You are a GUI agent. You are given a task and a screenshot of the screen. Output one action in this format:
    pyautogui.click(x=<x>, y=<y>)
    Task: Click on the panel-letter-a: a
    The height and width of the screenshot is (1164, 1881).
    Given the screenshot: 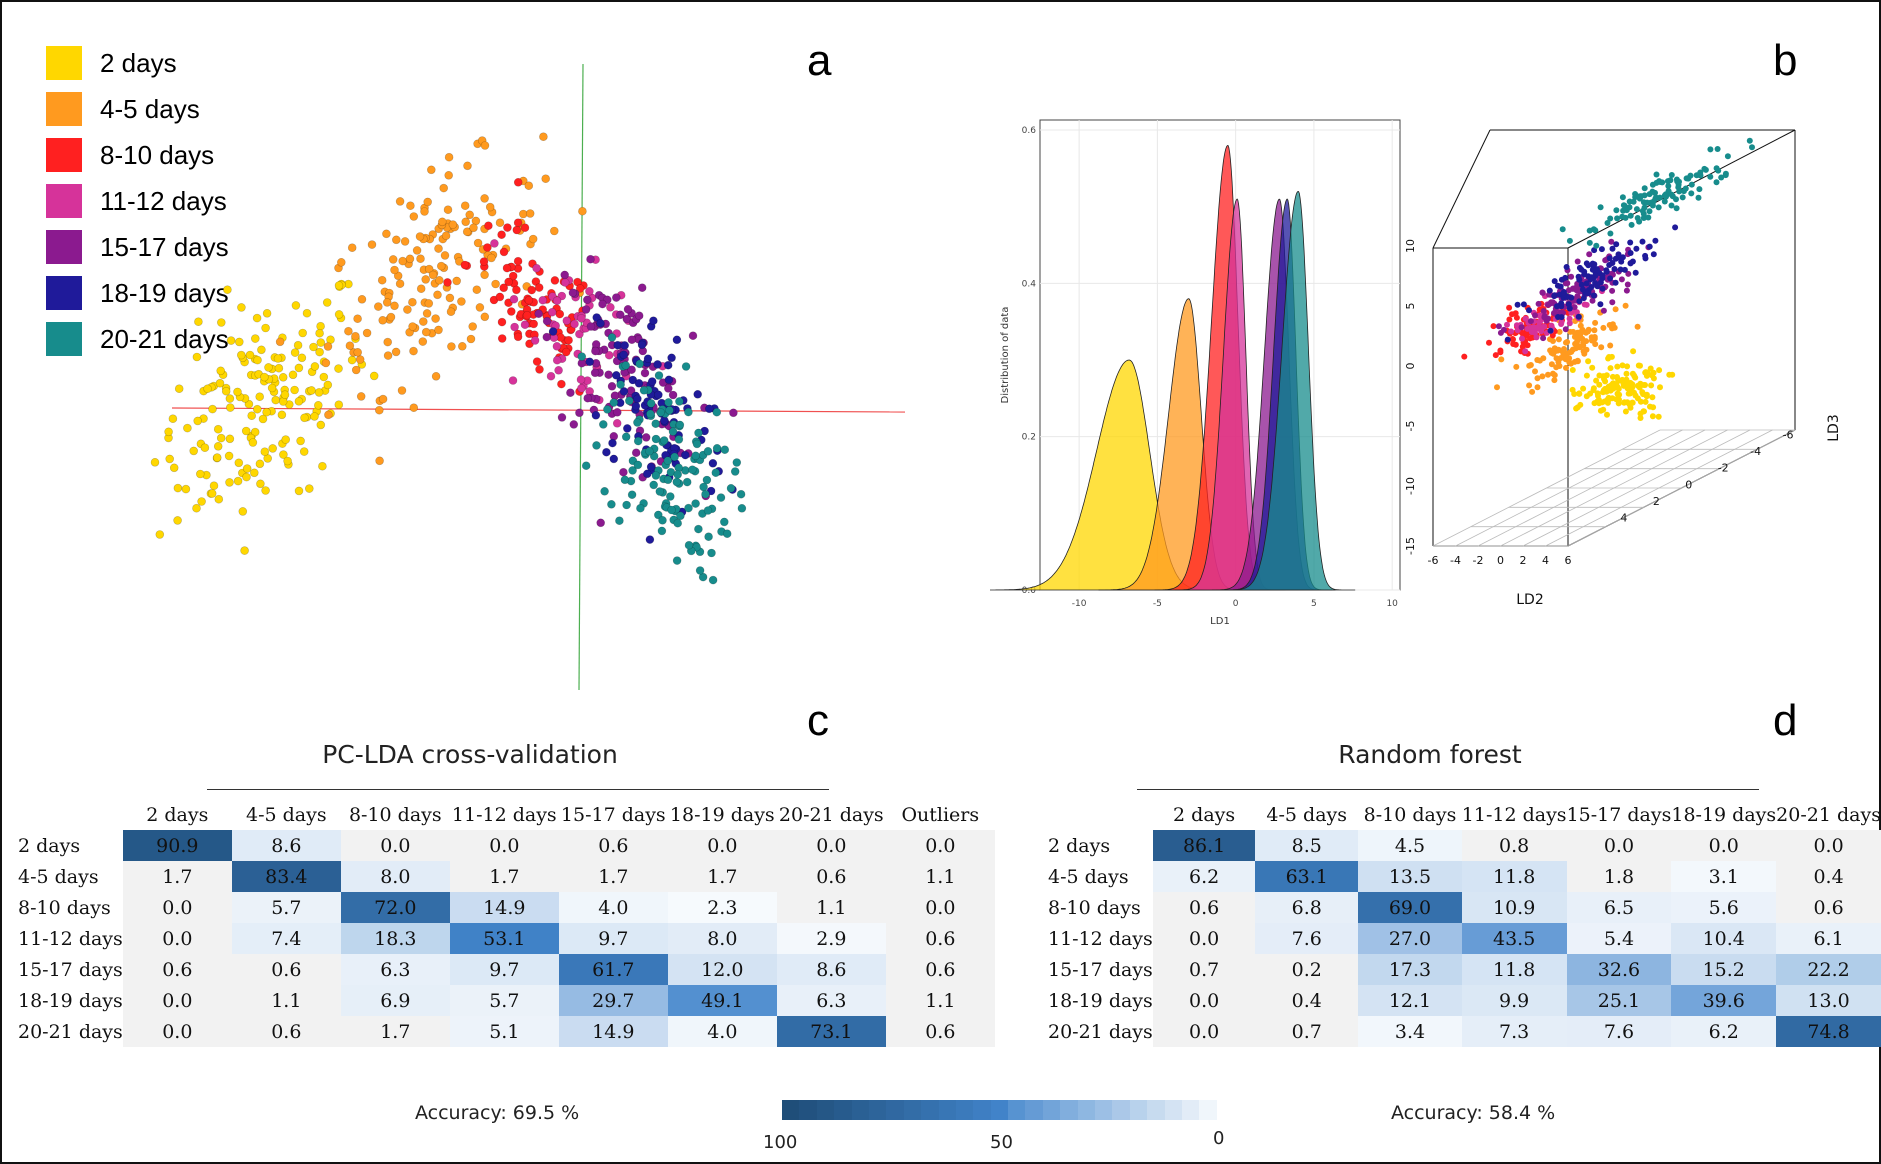 What is the action you would take?
    pyautogui.click(x=819, y=60)
    